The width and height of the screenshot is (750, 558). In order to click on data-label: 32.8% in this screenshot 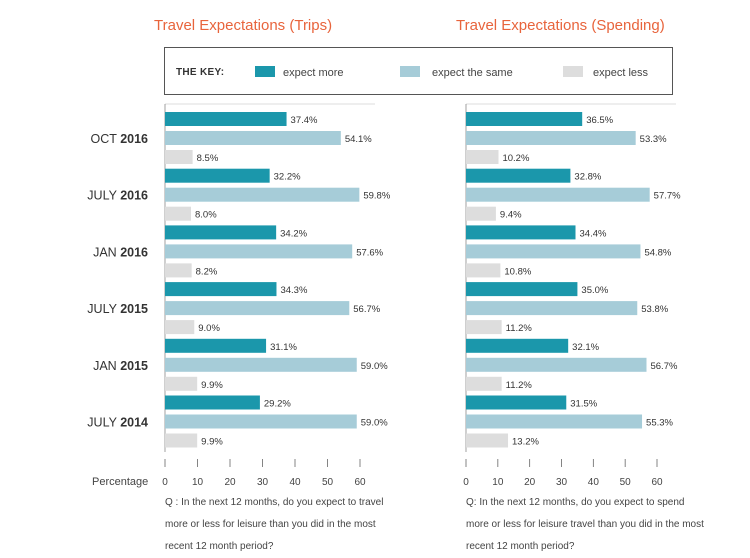, I will do `click(587, 177)`.